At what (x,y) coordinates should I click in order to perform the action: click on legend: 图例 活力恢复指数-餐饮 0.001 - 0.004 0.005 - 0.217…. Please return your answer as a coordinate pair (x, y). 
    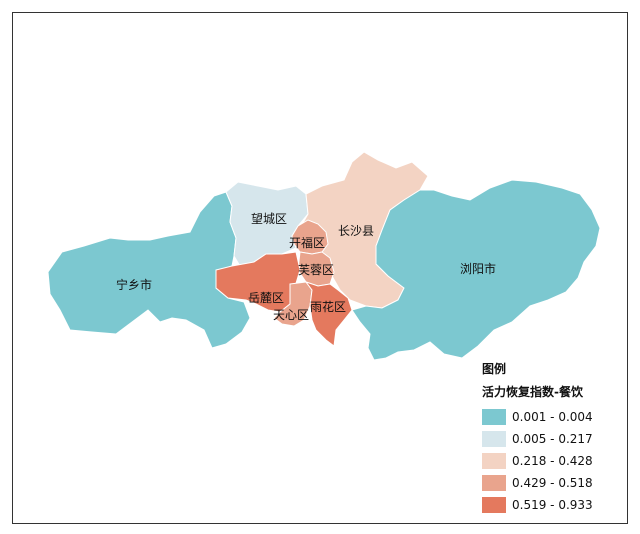
    Looking at the image, I should click on (552, 438).